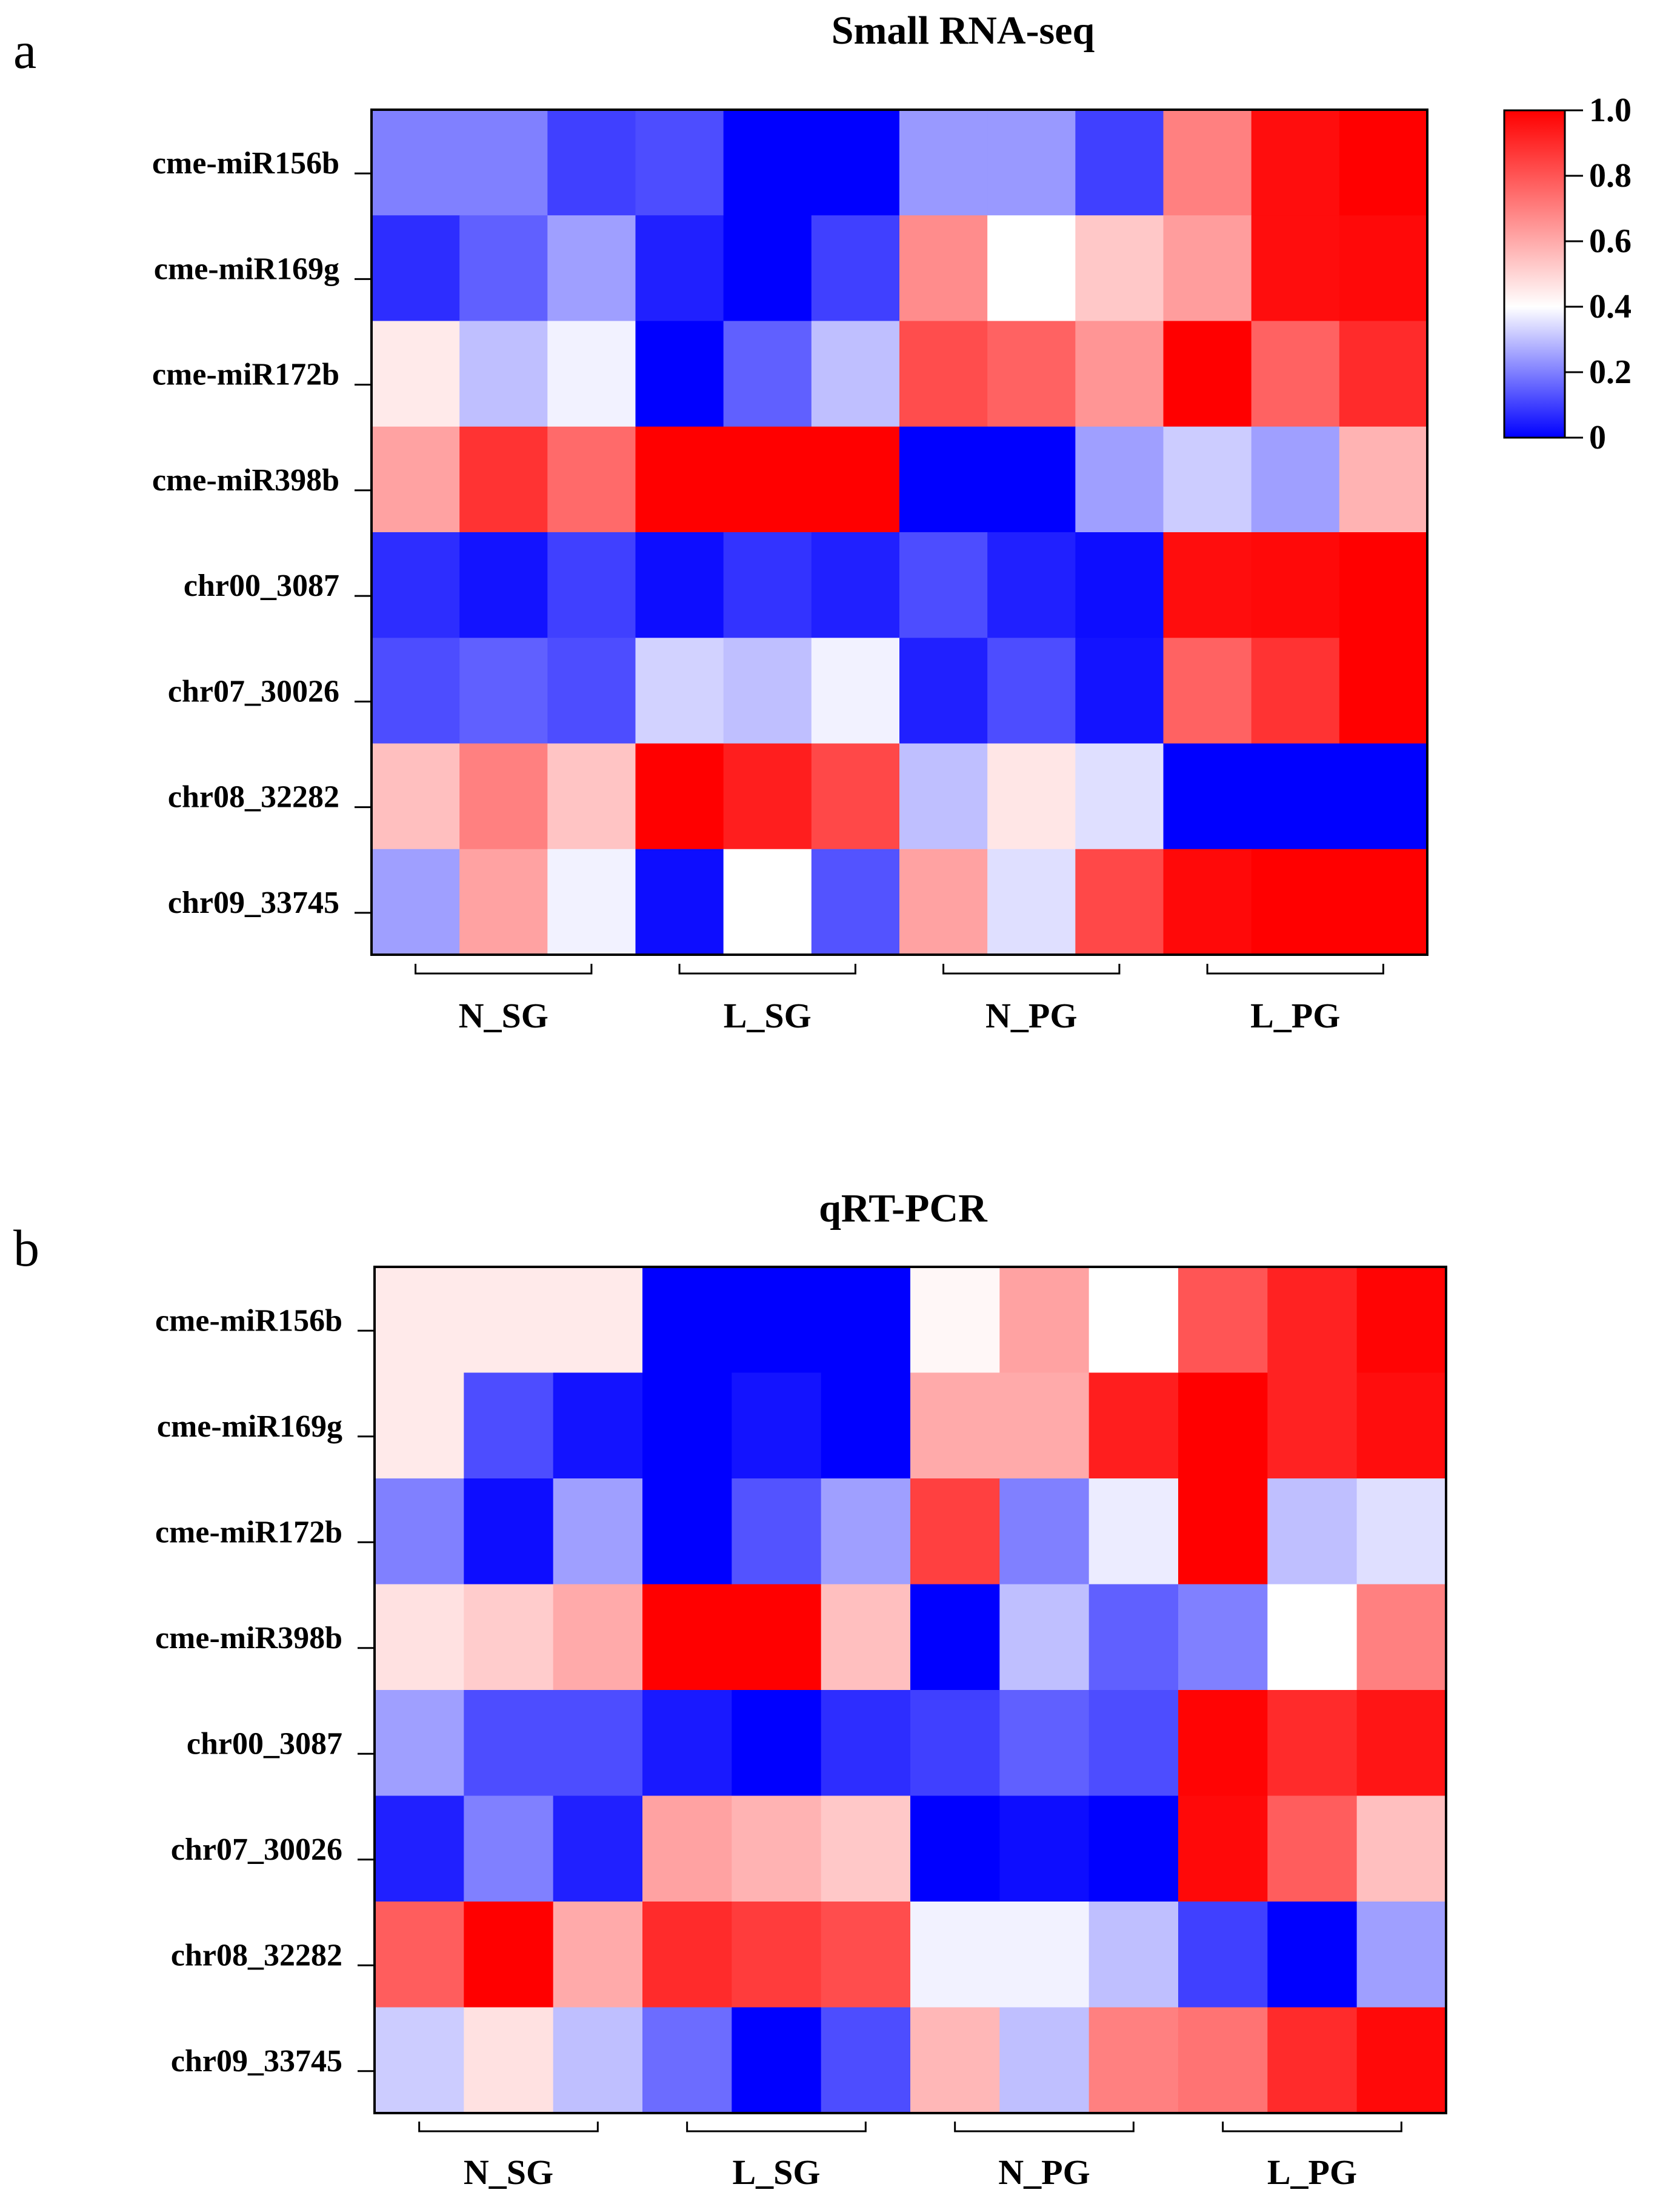 The width and height of the screenshot is (1680, 2204). What do you see at coordinates (955, 1321) in the screenshot?
I see `heatmap-cell-b-r0-c6` at bounding box center [955, 1321].